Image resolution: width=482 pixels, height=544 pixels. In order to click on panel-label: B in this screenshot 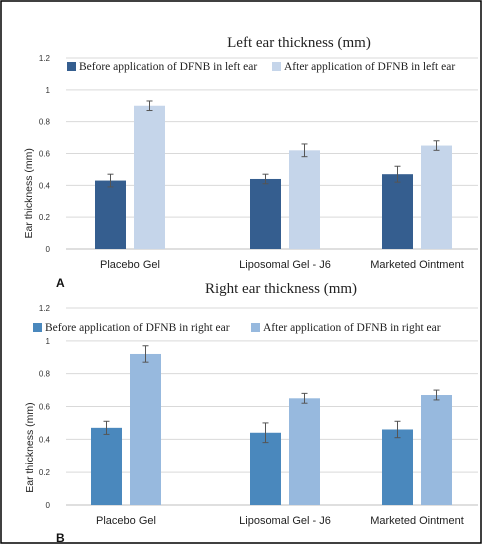, I will do `click(60, 537)`.